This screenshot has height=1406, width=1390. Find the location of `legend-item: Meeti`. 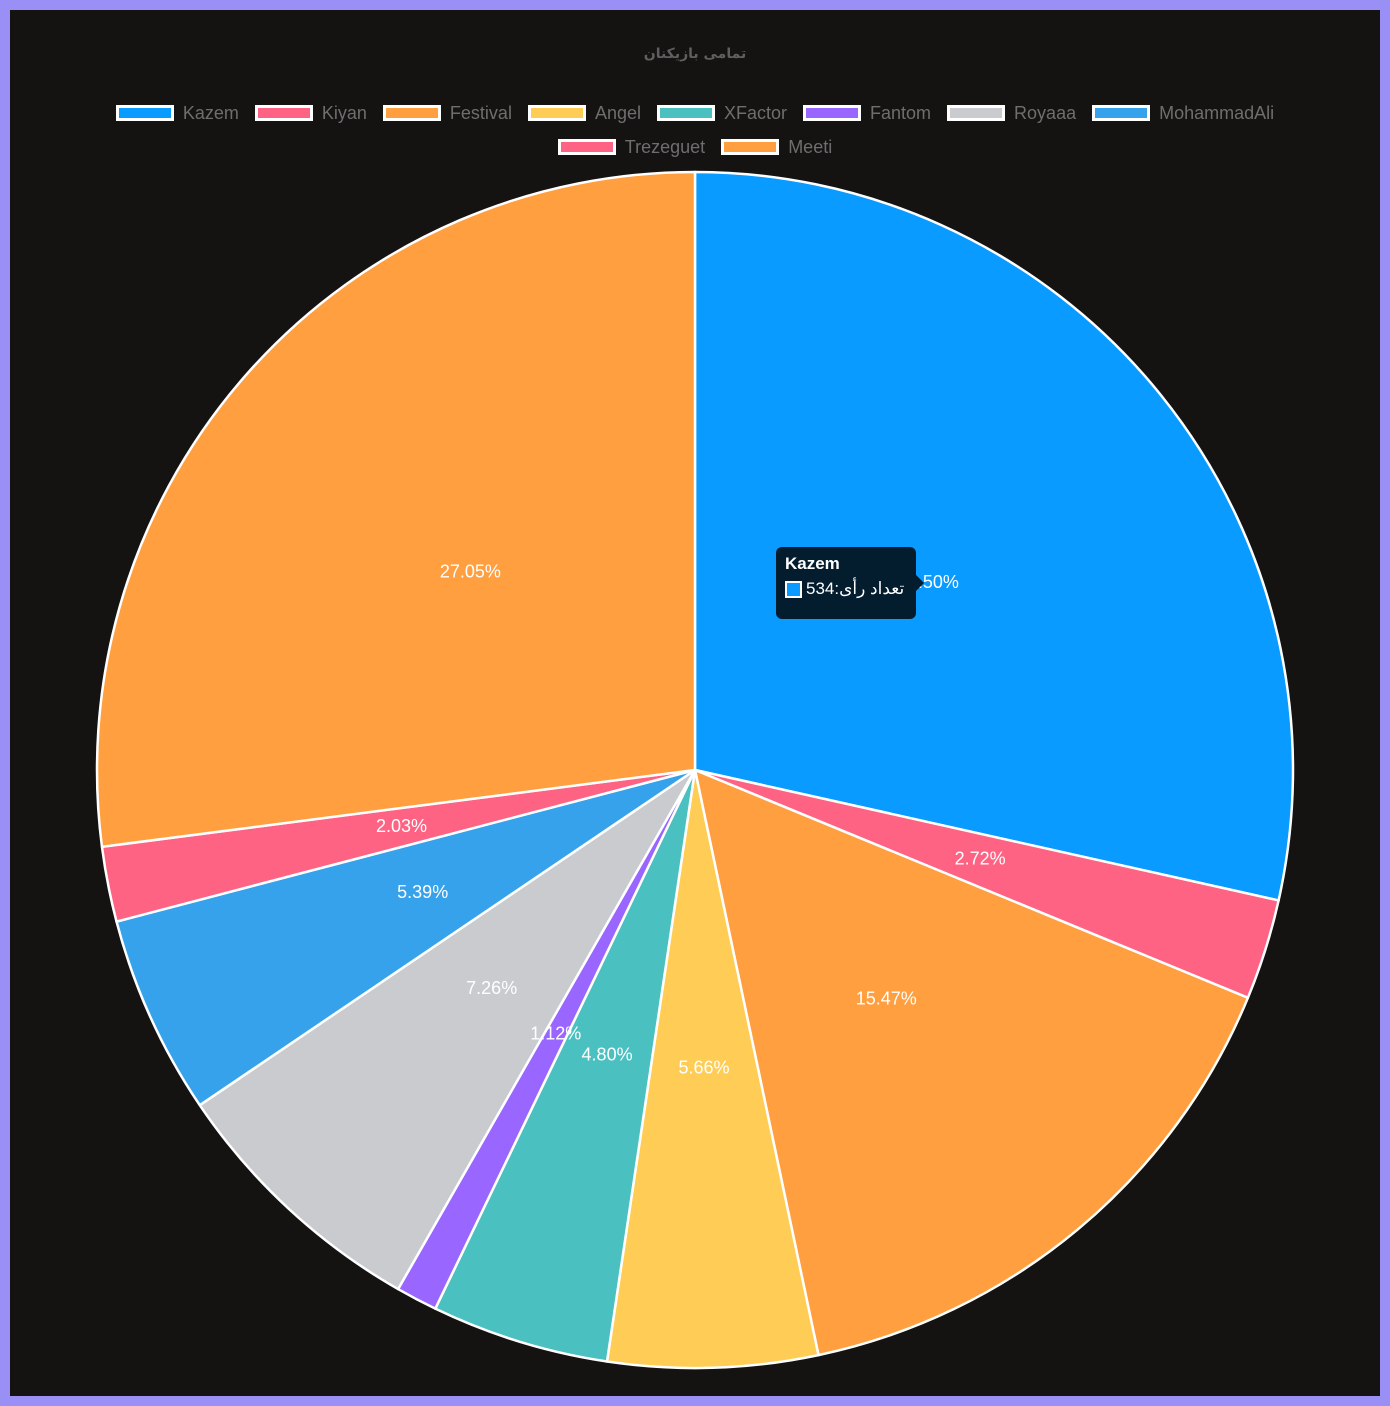

legend-item: Meeti is located at coordinates (776, 147).